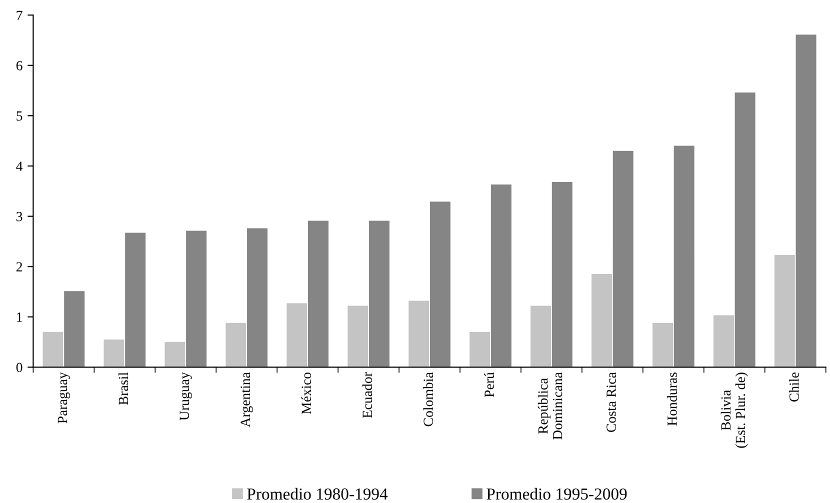  Describe the element at coordinates (19, 267) in the screenshot. I see `y-tick-label: 2` at that location.